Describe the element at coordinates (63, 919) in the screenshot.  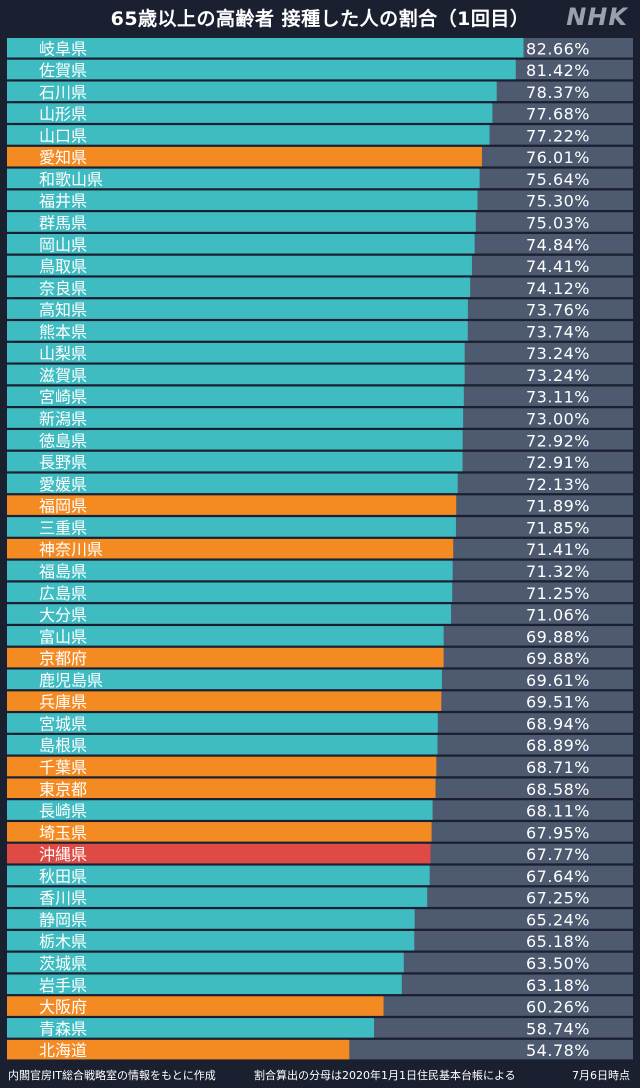
I see `category-label: 静岡県` at that location.